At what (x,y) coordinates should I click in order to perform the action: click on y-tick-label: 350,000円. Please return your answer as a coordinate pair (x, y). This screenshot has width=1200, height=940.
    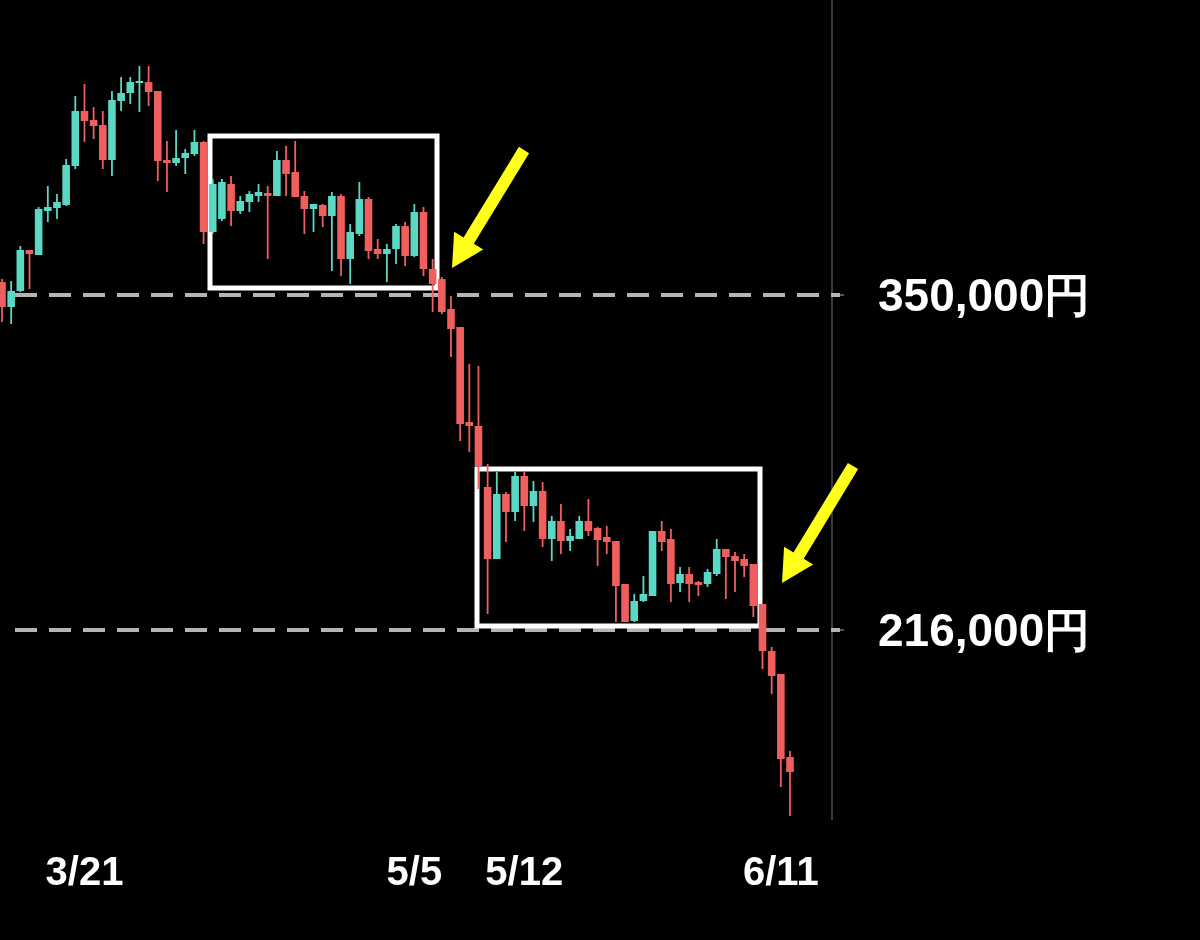
    Looking at the image, I should click on (984, 295).